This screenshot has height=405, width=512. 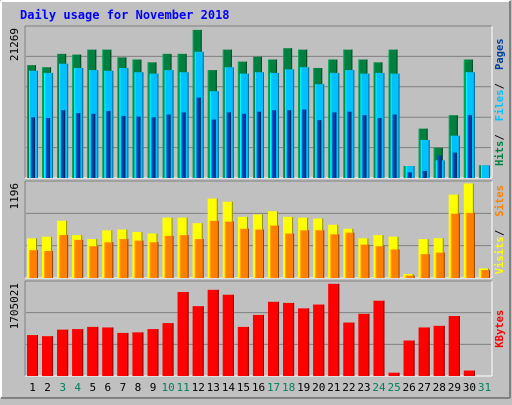 What do you see at coordinates (125, 15) in the screenshot?
I see `chart-title: Daily usage for November 2018` at bounding box center [125, 15].